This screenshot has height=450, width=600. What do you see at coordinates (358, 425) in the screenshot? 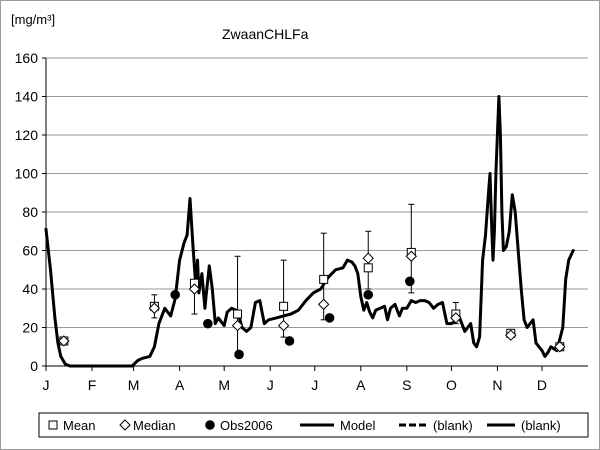
I see `legend-label: Model` at bounding box center [358, 425].